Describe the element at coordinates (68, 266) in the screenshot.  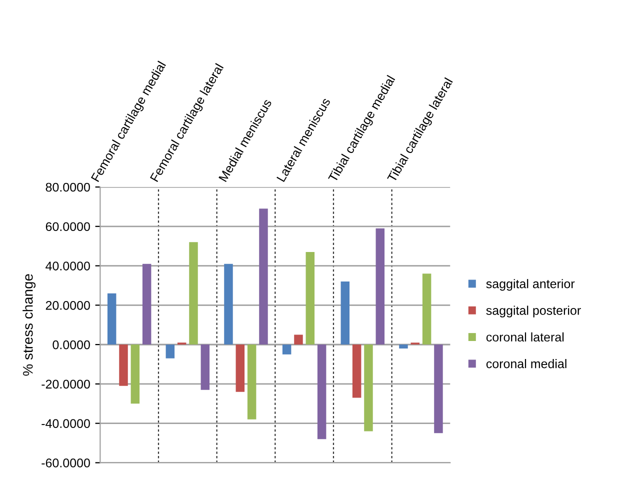
I see `y-tick-label: 40.0000` at that location.